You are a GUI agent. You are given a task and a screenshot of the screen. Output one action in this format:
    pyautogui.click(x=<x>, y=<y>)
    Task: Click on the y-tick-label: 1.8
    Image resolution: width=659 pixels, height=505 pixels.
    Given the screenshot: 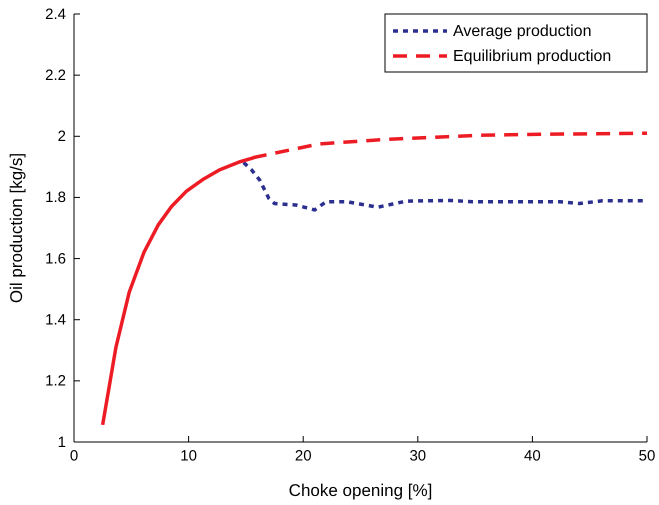 What is the action you would take?
    pyautogui.click(x=55, y=197)
    